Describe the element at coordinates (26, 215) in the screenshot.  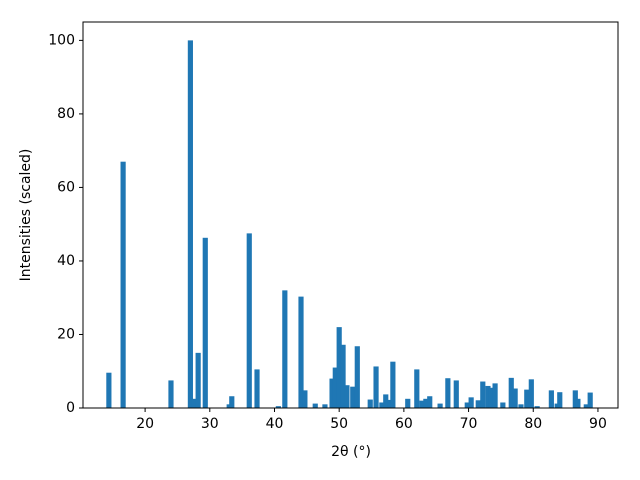
I see `y-axis-label: Intensities (scaled)` at that location.